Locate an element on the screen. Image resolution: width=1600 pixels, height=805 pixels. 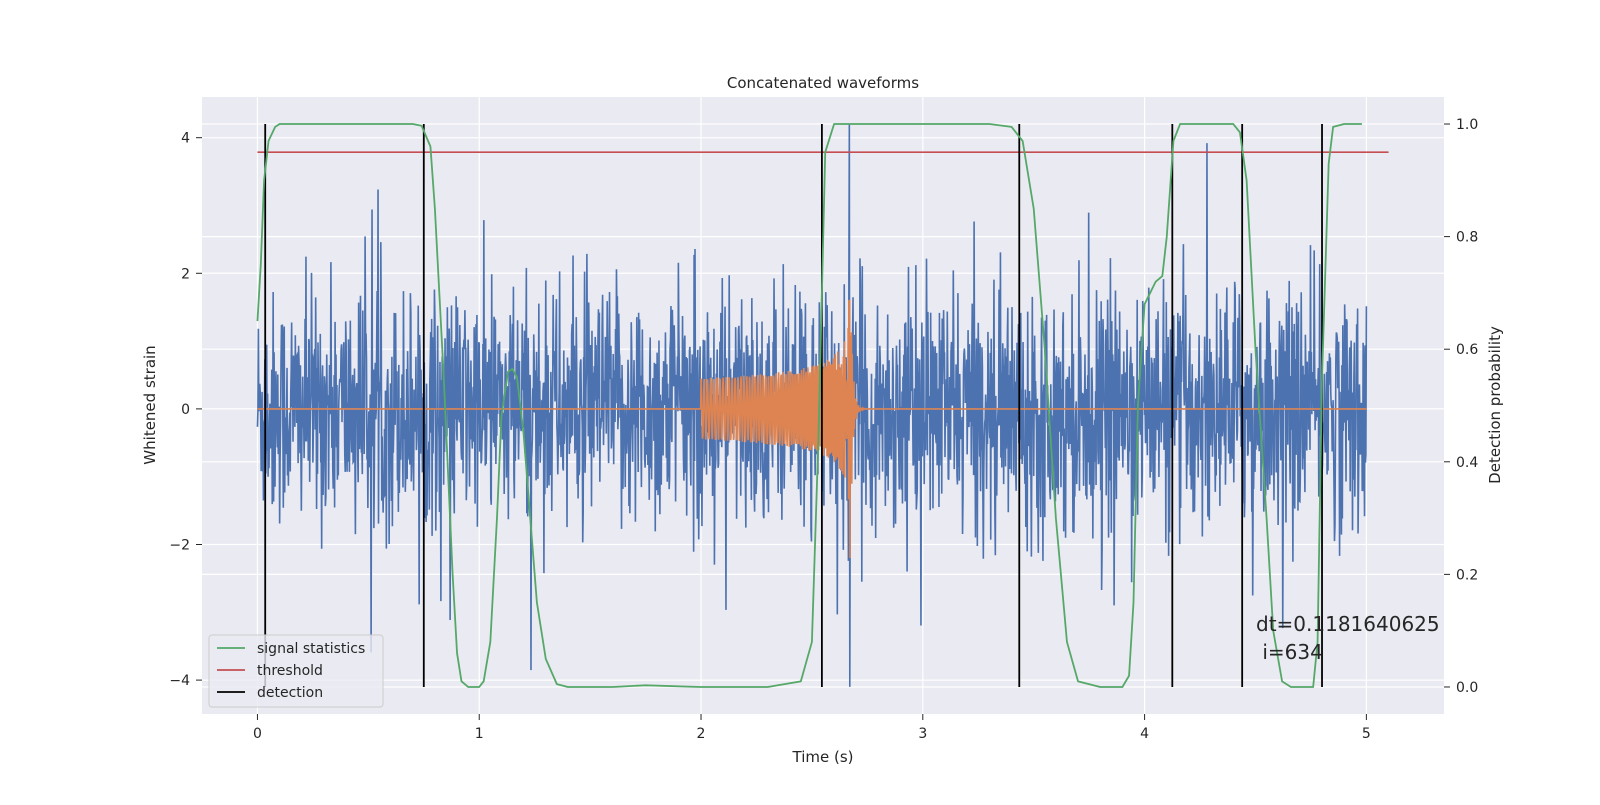
y-tick-label: 2 is located at coordinates (185, 274).